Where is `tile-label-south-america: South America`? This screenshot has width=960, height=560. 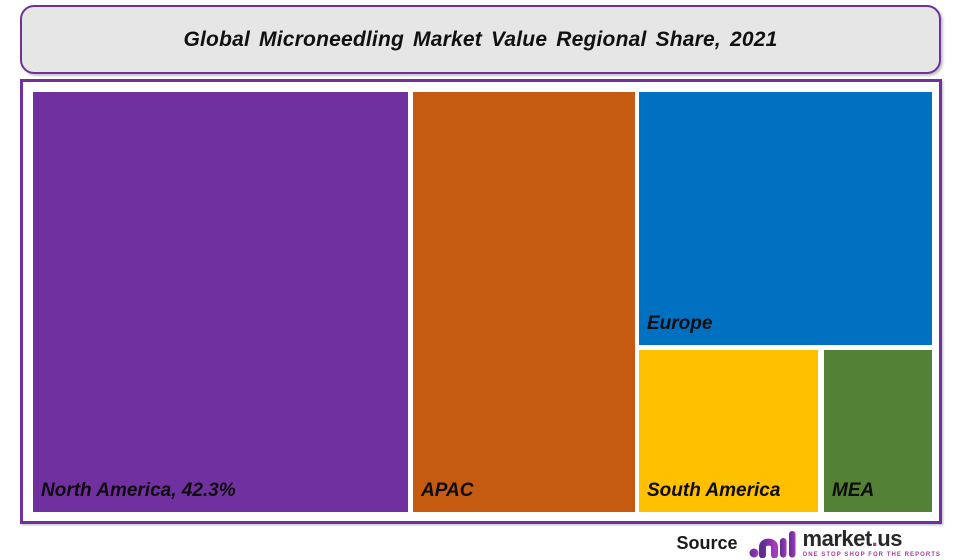 tile-label-south-america: South America is located at coordinates (714, 490).